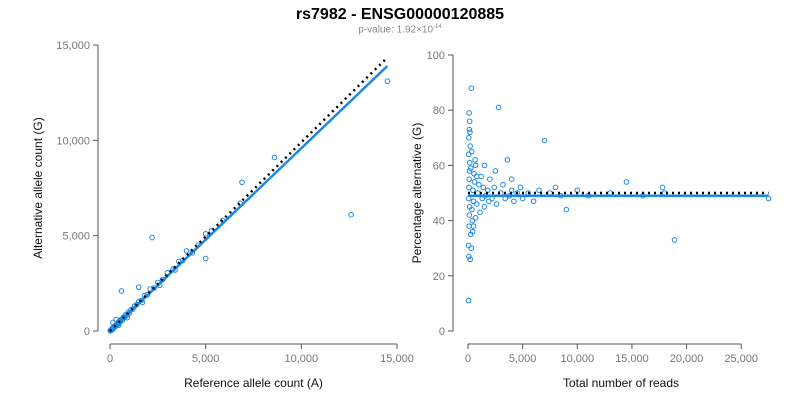  What do you see at coordinates (741, 359) in the screenshot?
I see `x-tick-label: 25,000` at bounding box center [741, 359].